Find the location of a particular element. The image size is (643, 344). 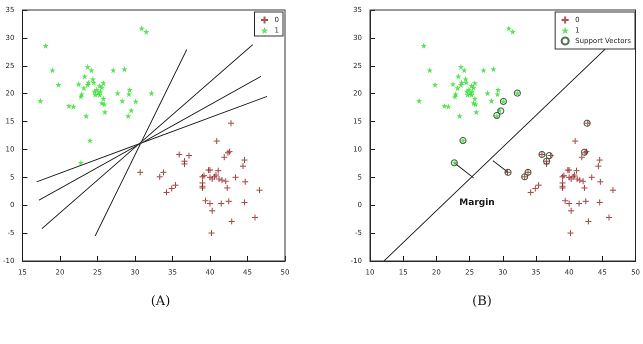

text: (A) is located at coordinates (160, 301).